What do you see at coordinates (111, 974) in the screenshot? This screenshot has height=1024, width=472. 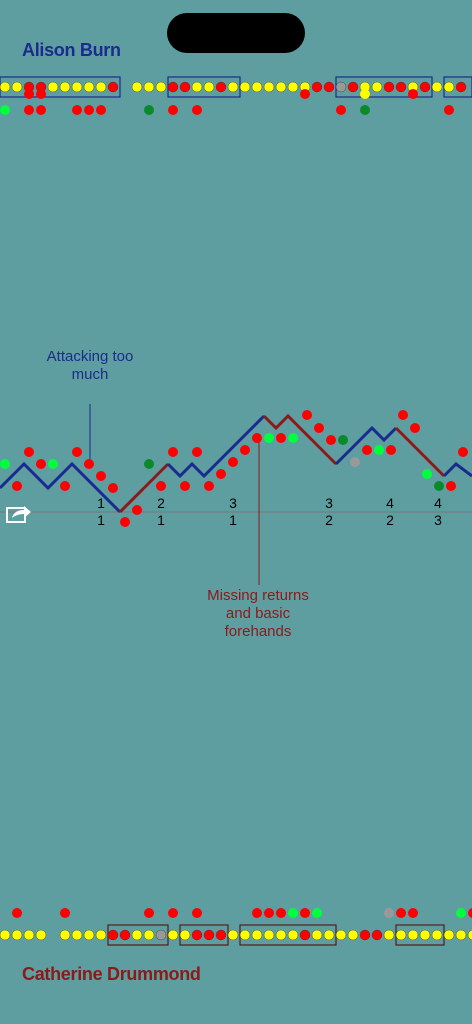 I see `bottom-player-name: Catherine Drummond` at bounding box center [111, 974].